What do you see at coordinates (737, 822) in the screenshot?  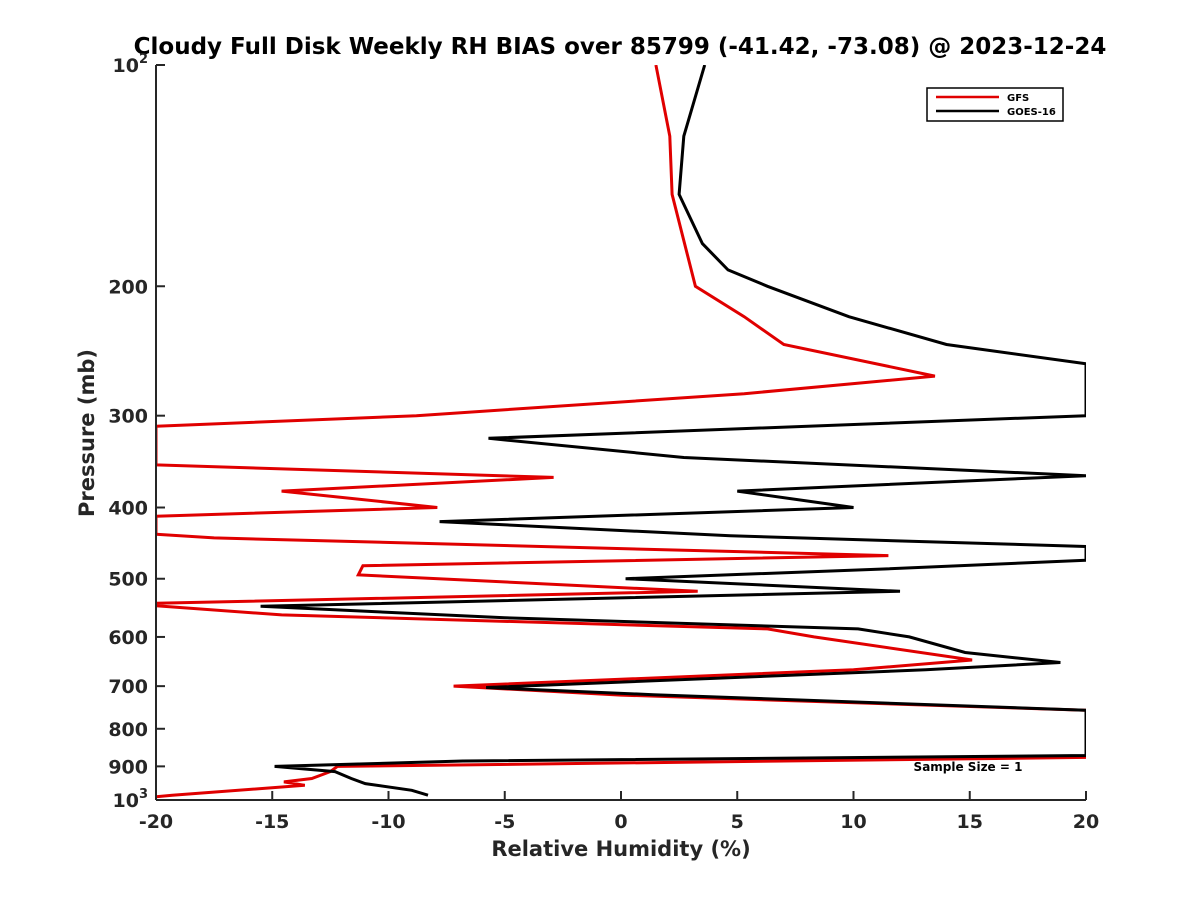 I see `x-tick-label: 5` at bounding box center [737, 822].